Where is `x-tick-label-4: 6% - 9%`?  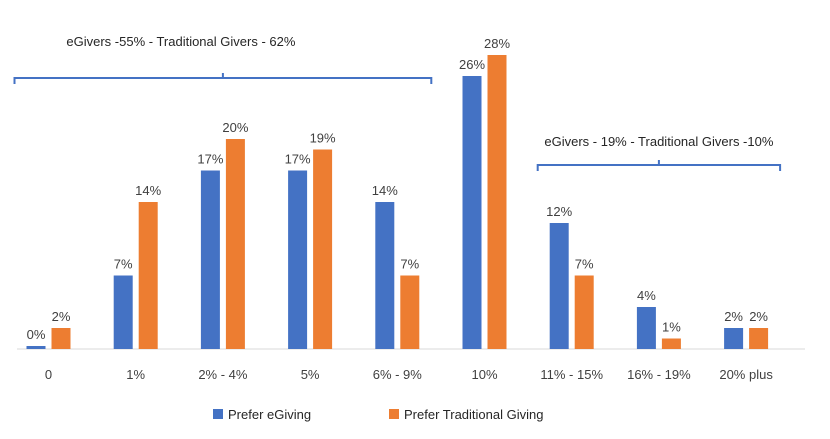
x-tick-label-4: 6% - 9% is located at coordinates (398, 374).